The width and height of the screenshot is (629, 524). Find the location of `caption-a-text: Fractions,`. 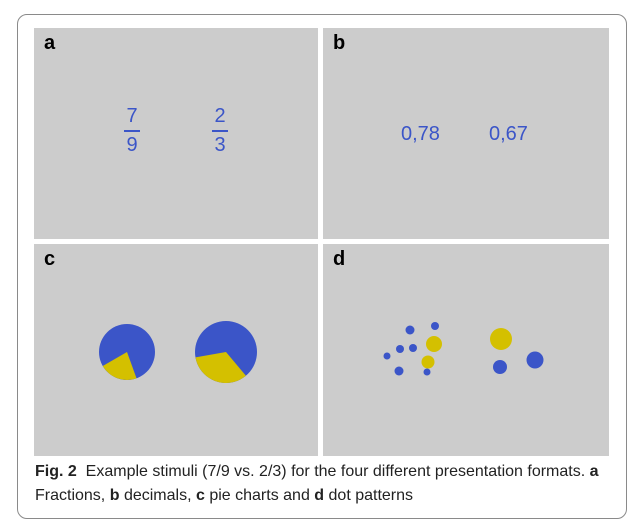

caption-a-text: Fractions, is located at coordinates (70, 495).